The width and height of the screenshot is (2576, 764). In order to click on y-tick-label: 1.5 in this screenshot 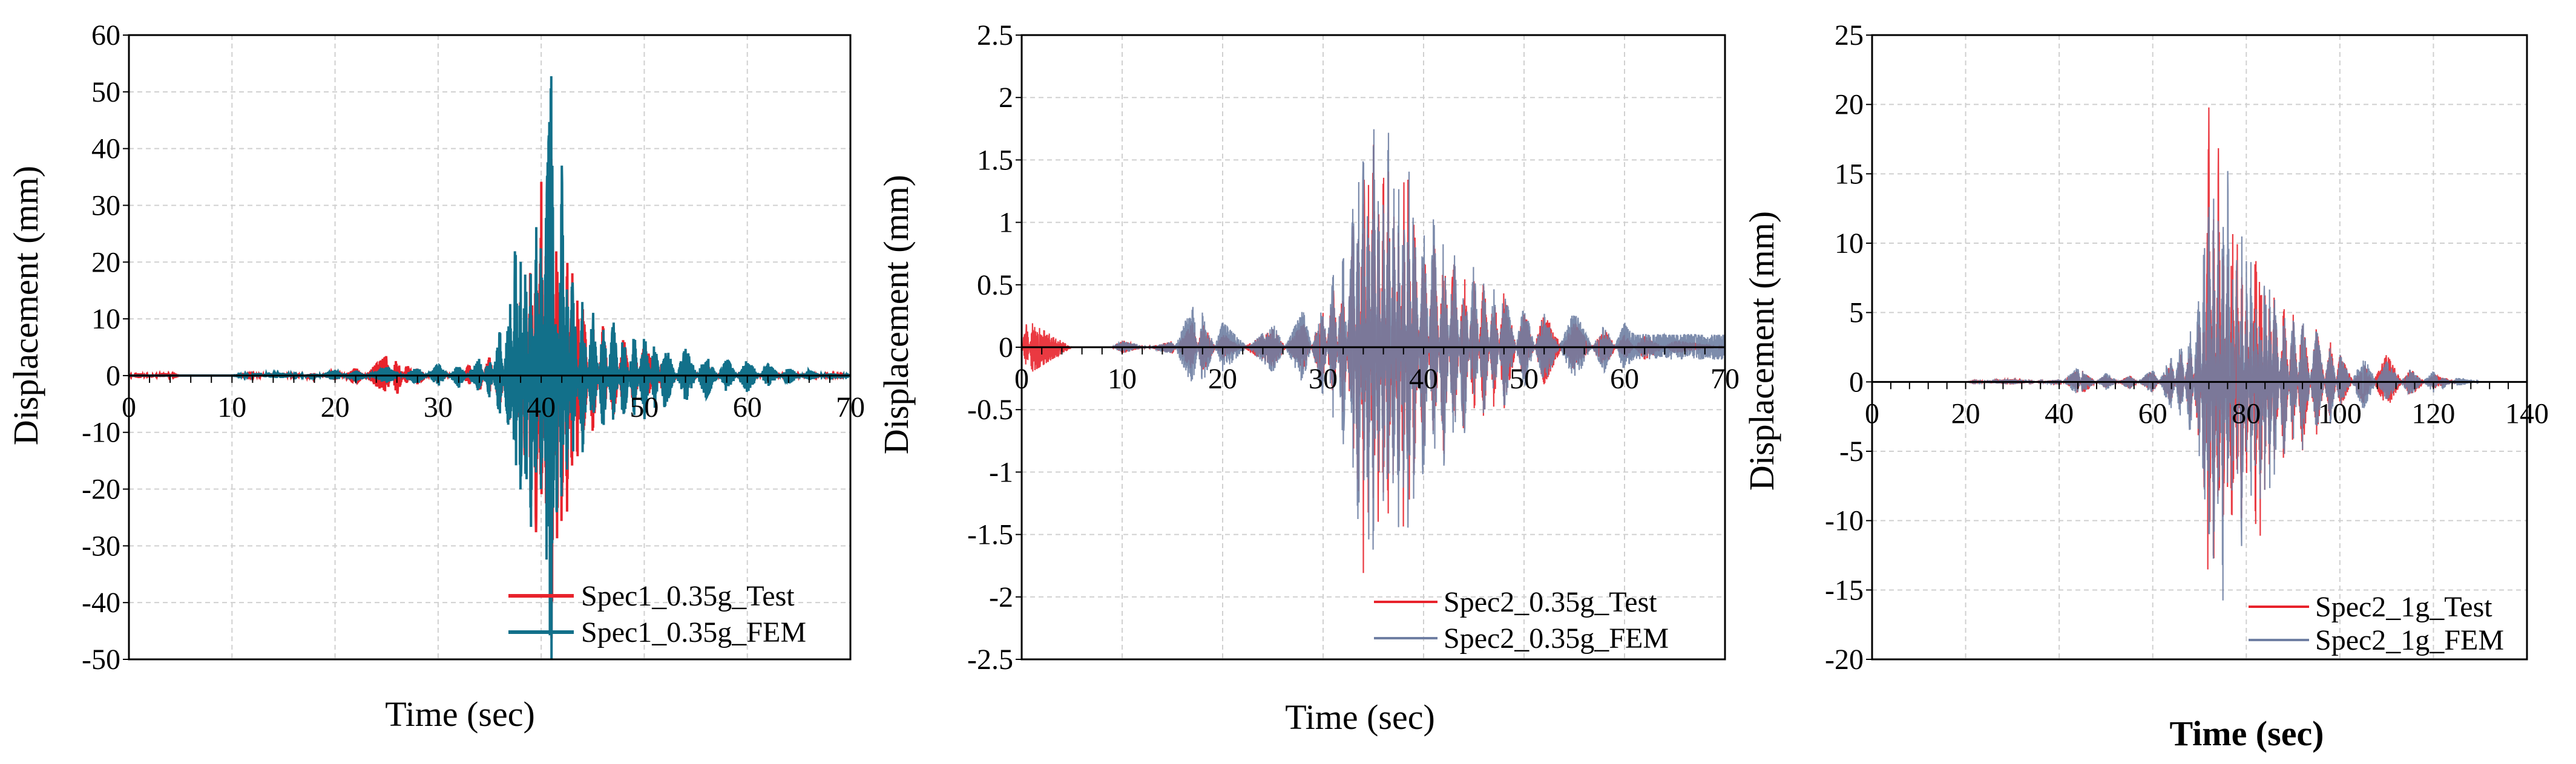, I will do `click(995, 160)`.